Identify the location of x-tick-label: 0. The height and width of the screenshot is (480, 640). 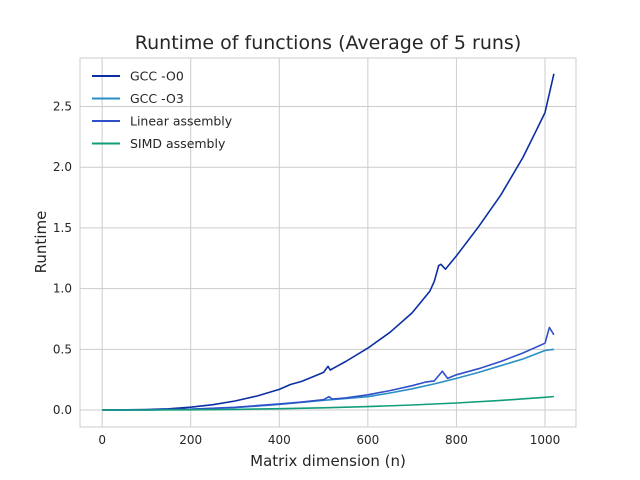
(102, 440).